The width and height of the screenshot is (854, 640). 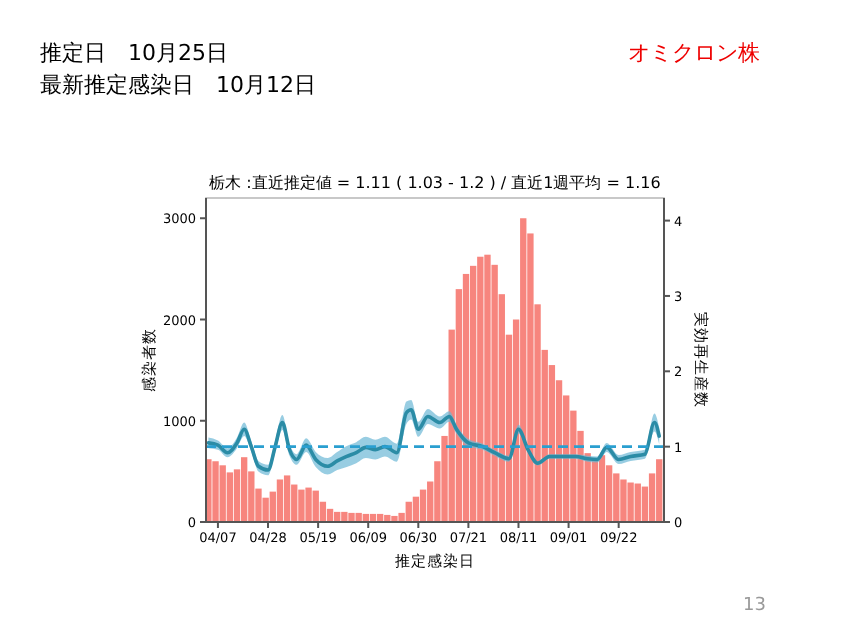 What do you see at coordinates (178, 85) in the screenshot?
I see `text: 最新推定感染日 10月12日` at bounding box center [178, 85].